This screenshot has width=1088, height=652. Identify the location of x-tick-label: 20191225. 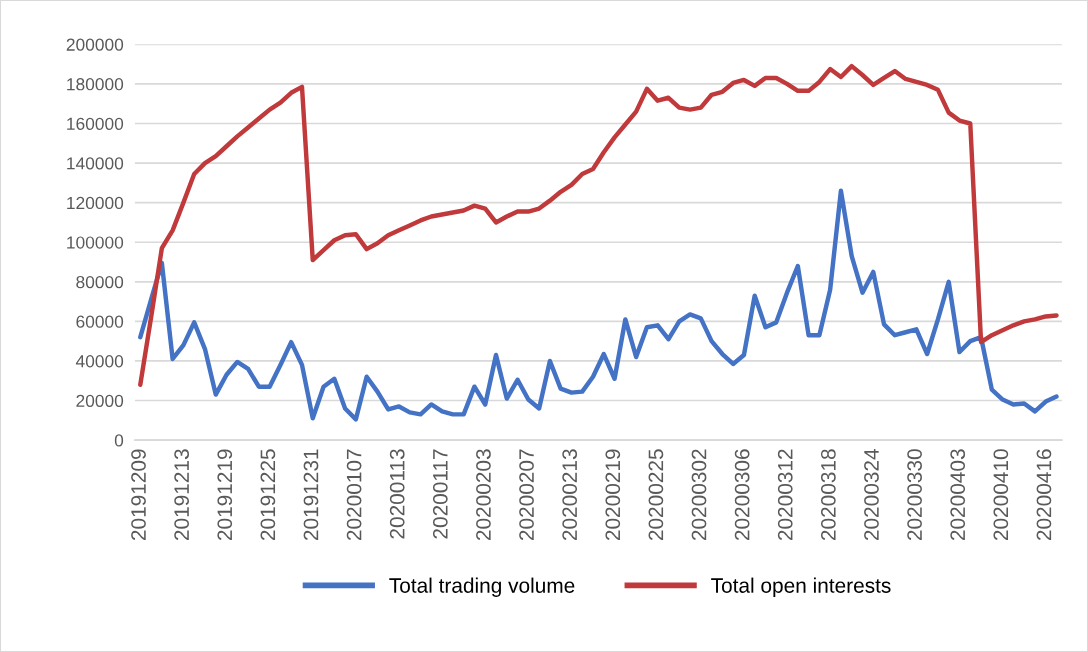
(268, 495).